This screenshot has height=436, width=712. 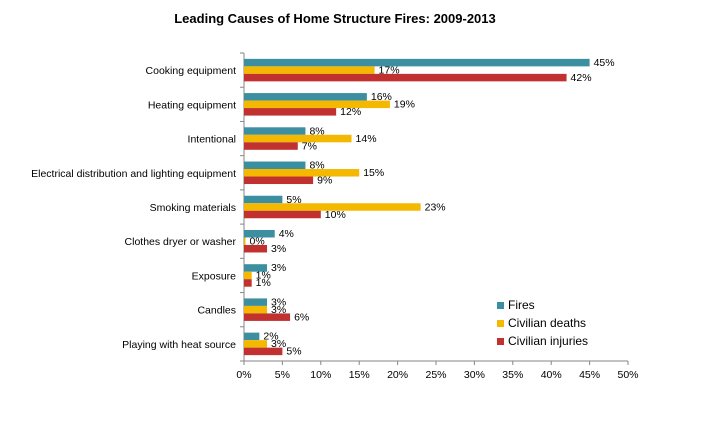 What do you see at coordinates (381, 97) in the screenshot?
I see `data-label-fires: 16%` at bounding box center [381, 97].